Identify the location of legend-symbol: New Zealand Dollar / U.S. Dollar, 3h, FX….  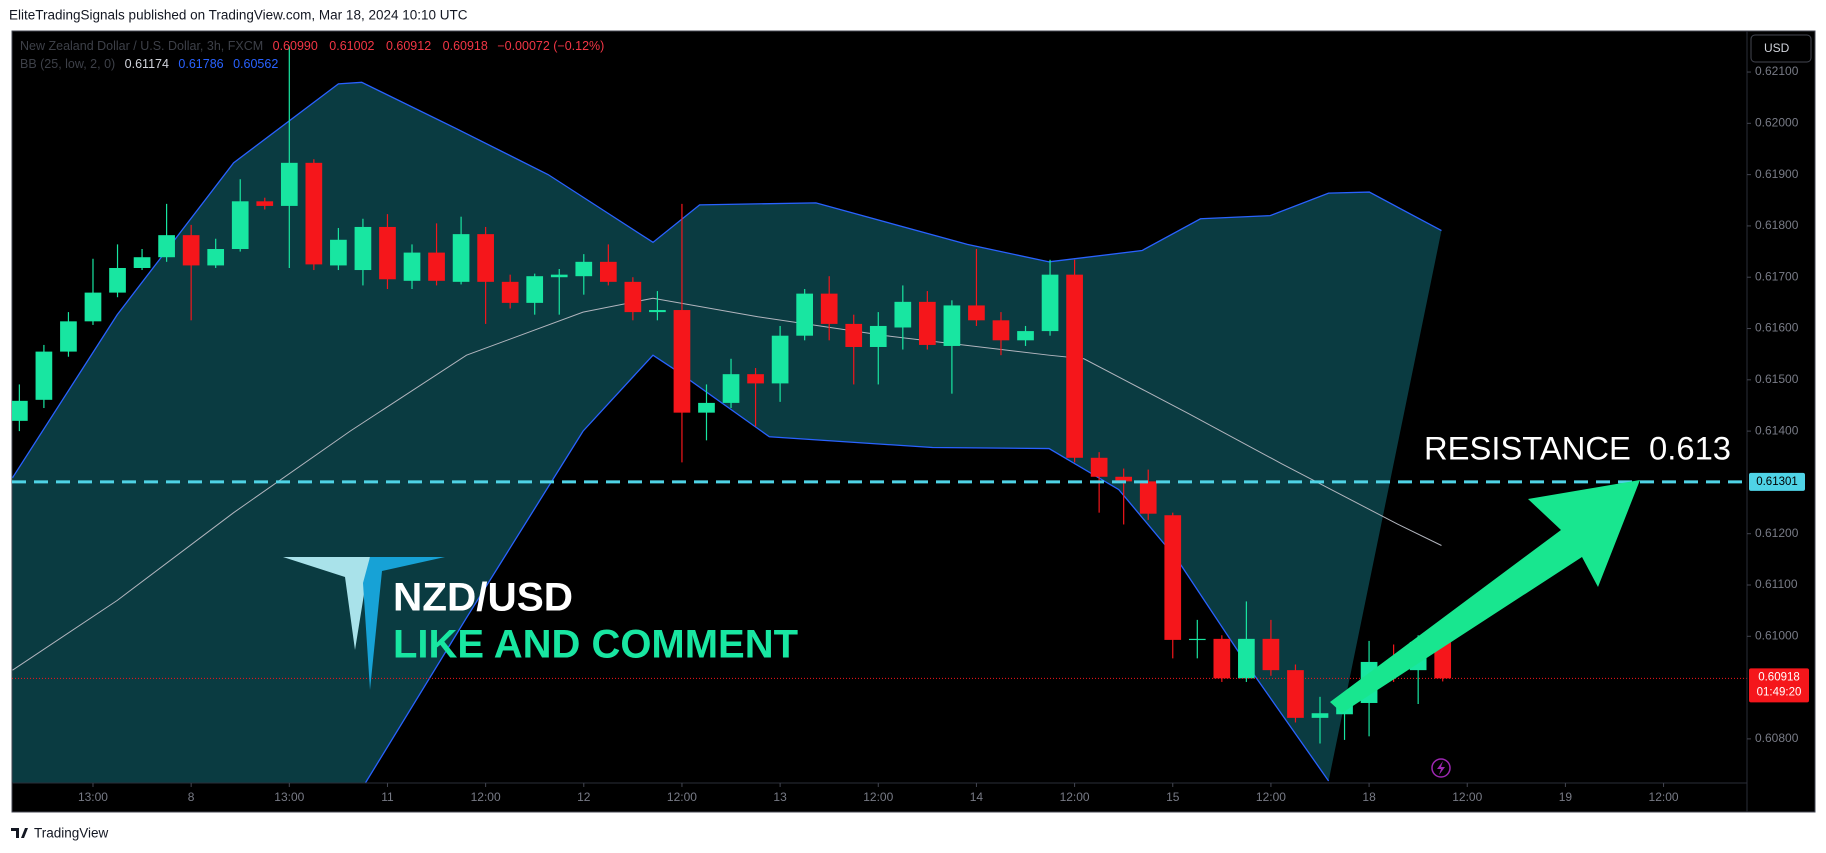
(141, 46).